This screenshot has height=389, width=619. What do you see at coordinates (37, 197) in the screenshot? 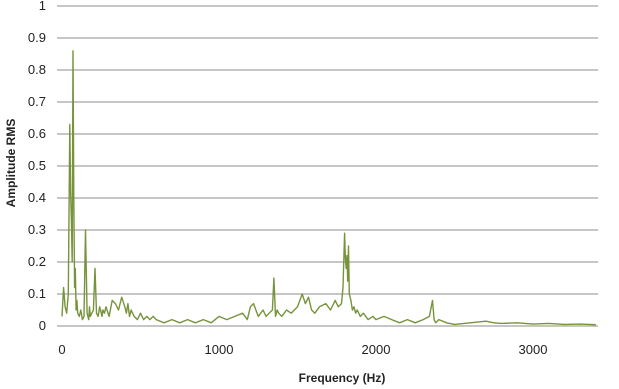
I see `y-tick-label: 0.4` at bounding box center [37, 197].